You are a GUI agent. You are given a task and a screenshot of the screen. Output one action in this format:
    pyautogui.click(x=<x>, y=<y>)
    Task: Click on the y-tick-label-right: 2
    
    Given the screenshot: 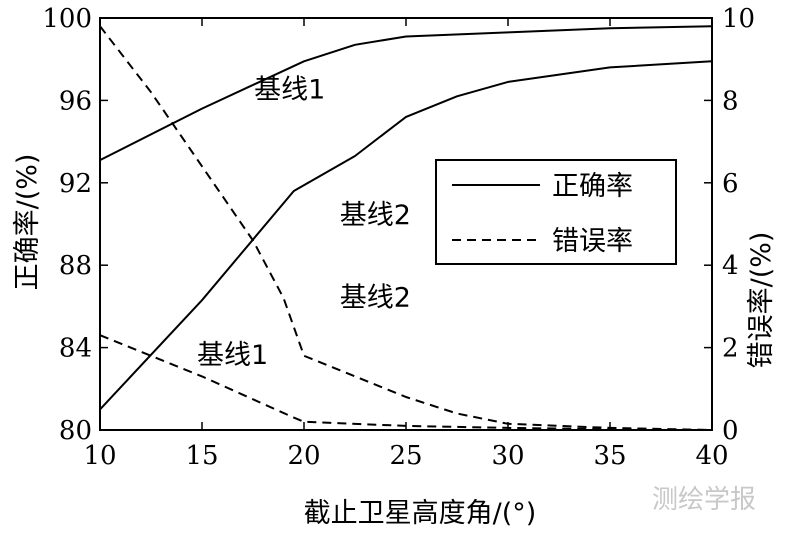 What is the action you would take?
    pyautogui.click(x=730, y=349)
    